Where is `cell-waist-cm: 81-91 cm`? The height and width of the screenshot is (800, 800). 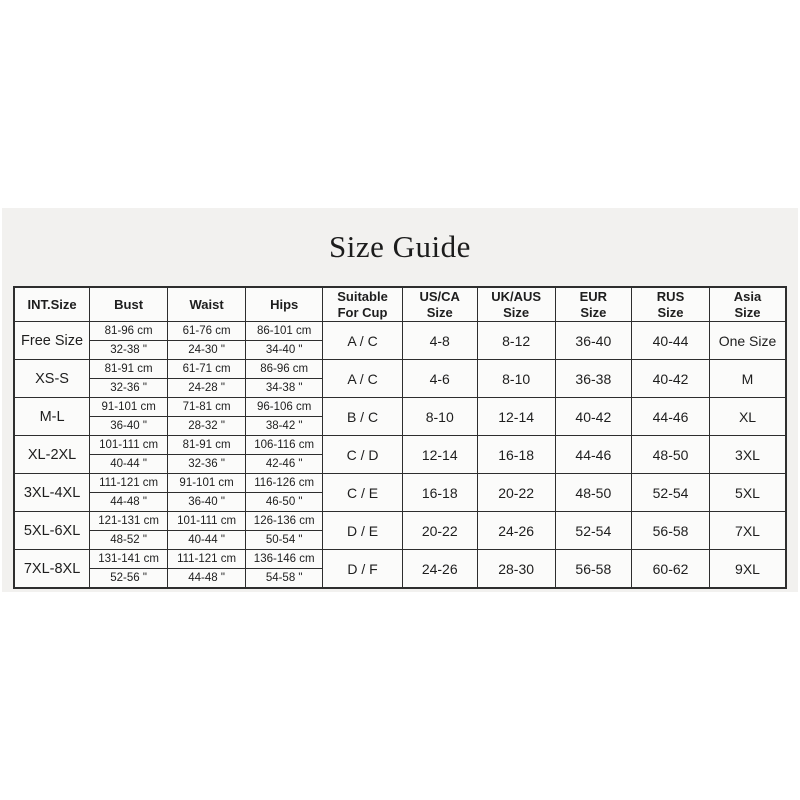 cell-waist-cm: 81-91 cm is located at coordinates (207, 445).